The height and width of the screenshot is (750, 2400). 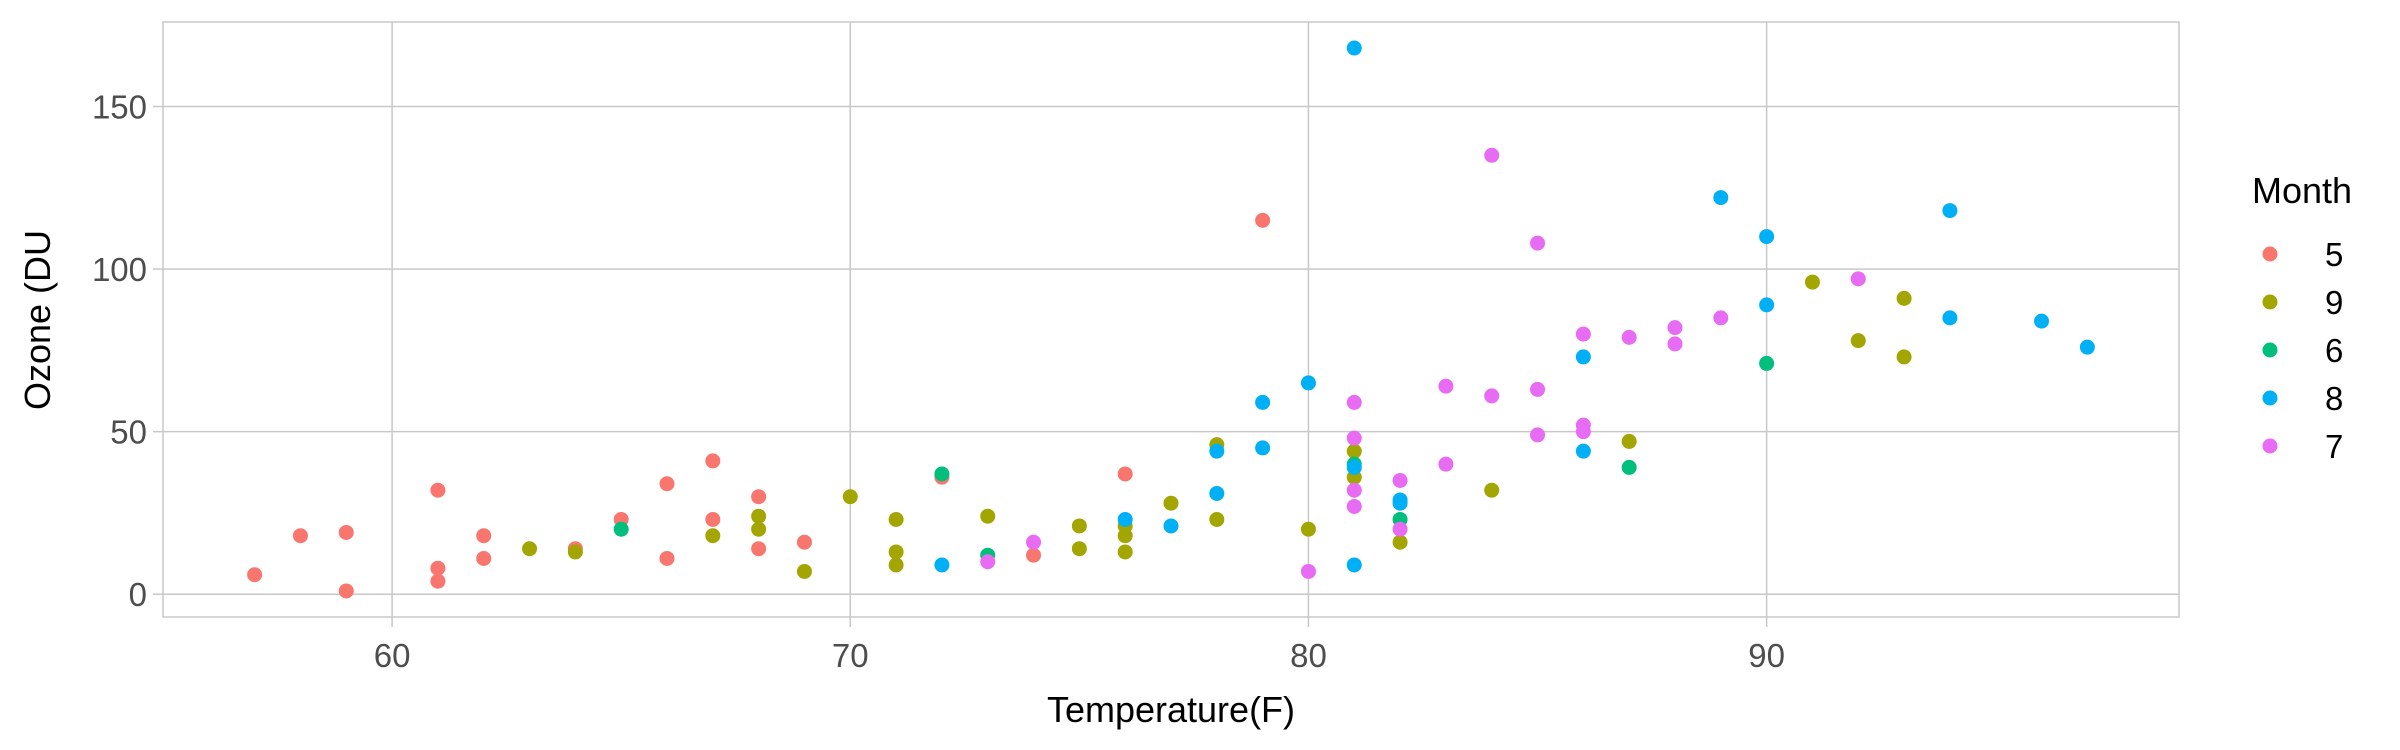 I want to click on y-axis-ticks: 0 50 100 150, so click(x=127, y=351).